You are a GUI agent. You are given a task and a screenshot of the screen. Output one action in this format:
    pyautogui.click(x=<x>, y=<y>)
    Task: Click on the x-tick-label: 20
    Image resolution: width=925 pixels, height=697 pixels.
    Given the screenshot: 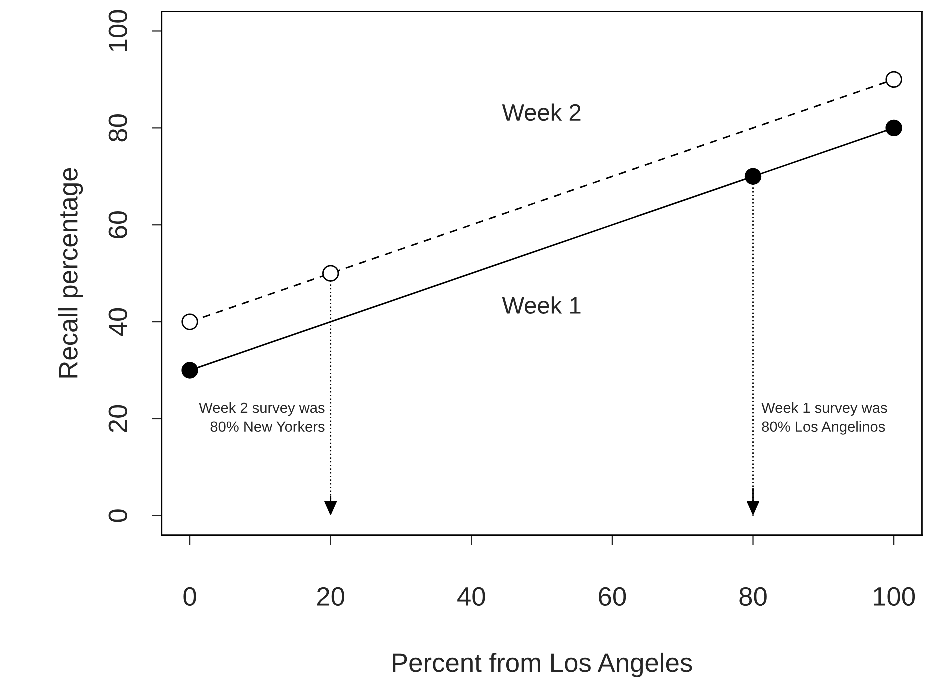 What is the action you would take?
    pyautogui.click(x=330, y=596)
    